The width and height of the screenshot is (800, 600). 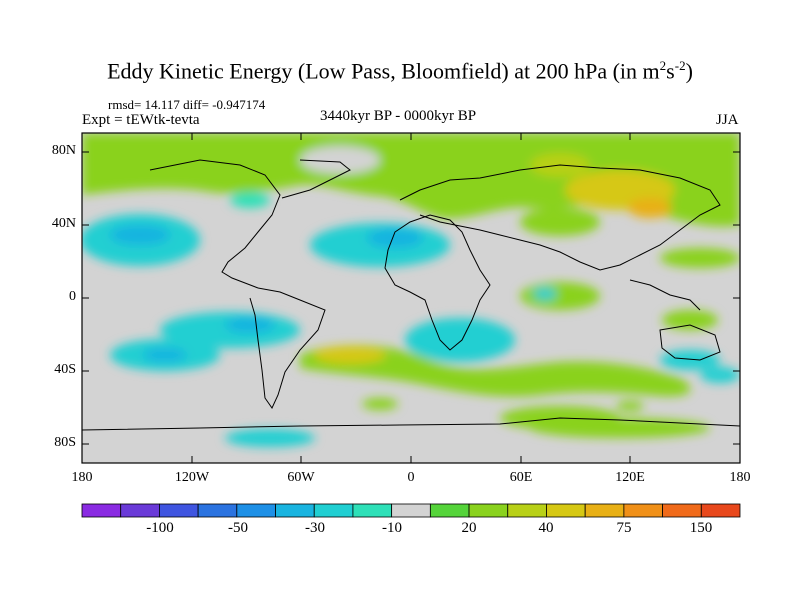 I want to click on lon-label-180e: 180, so click(x=740, y=477).